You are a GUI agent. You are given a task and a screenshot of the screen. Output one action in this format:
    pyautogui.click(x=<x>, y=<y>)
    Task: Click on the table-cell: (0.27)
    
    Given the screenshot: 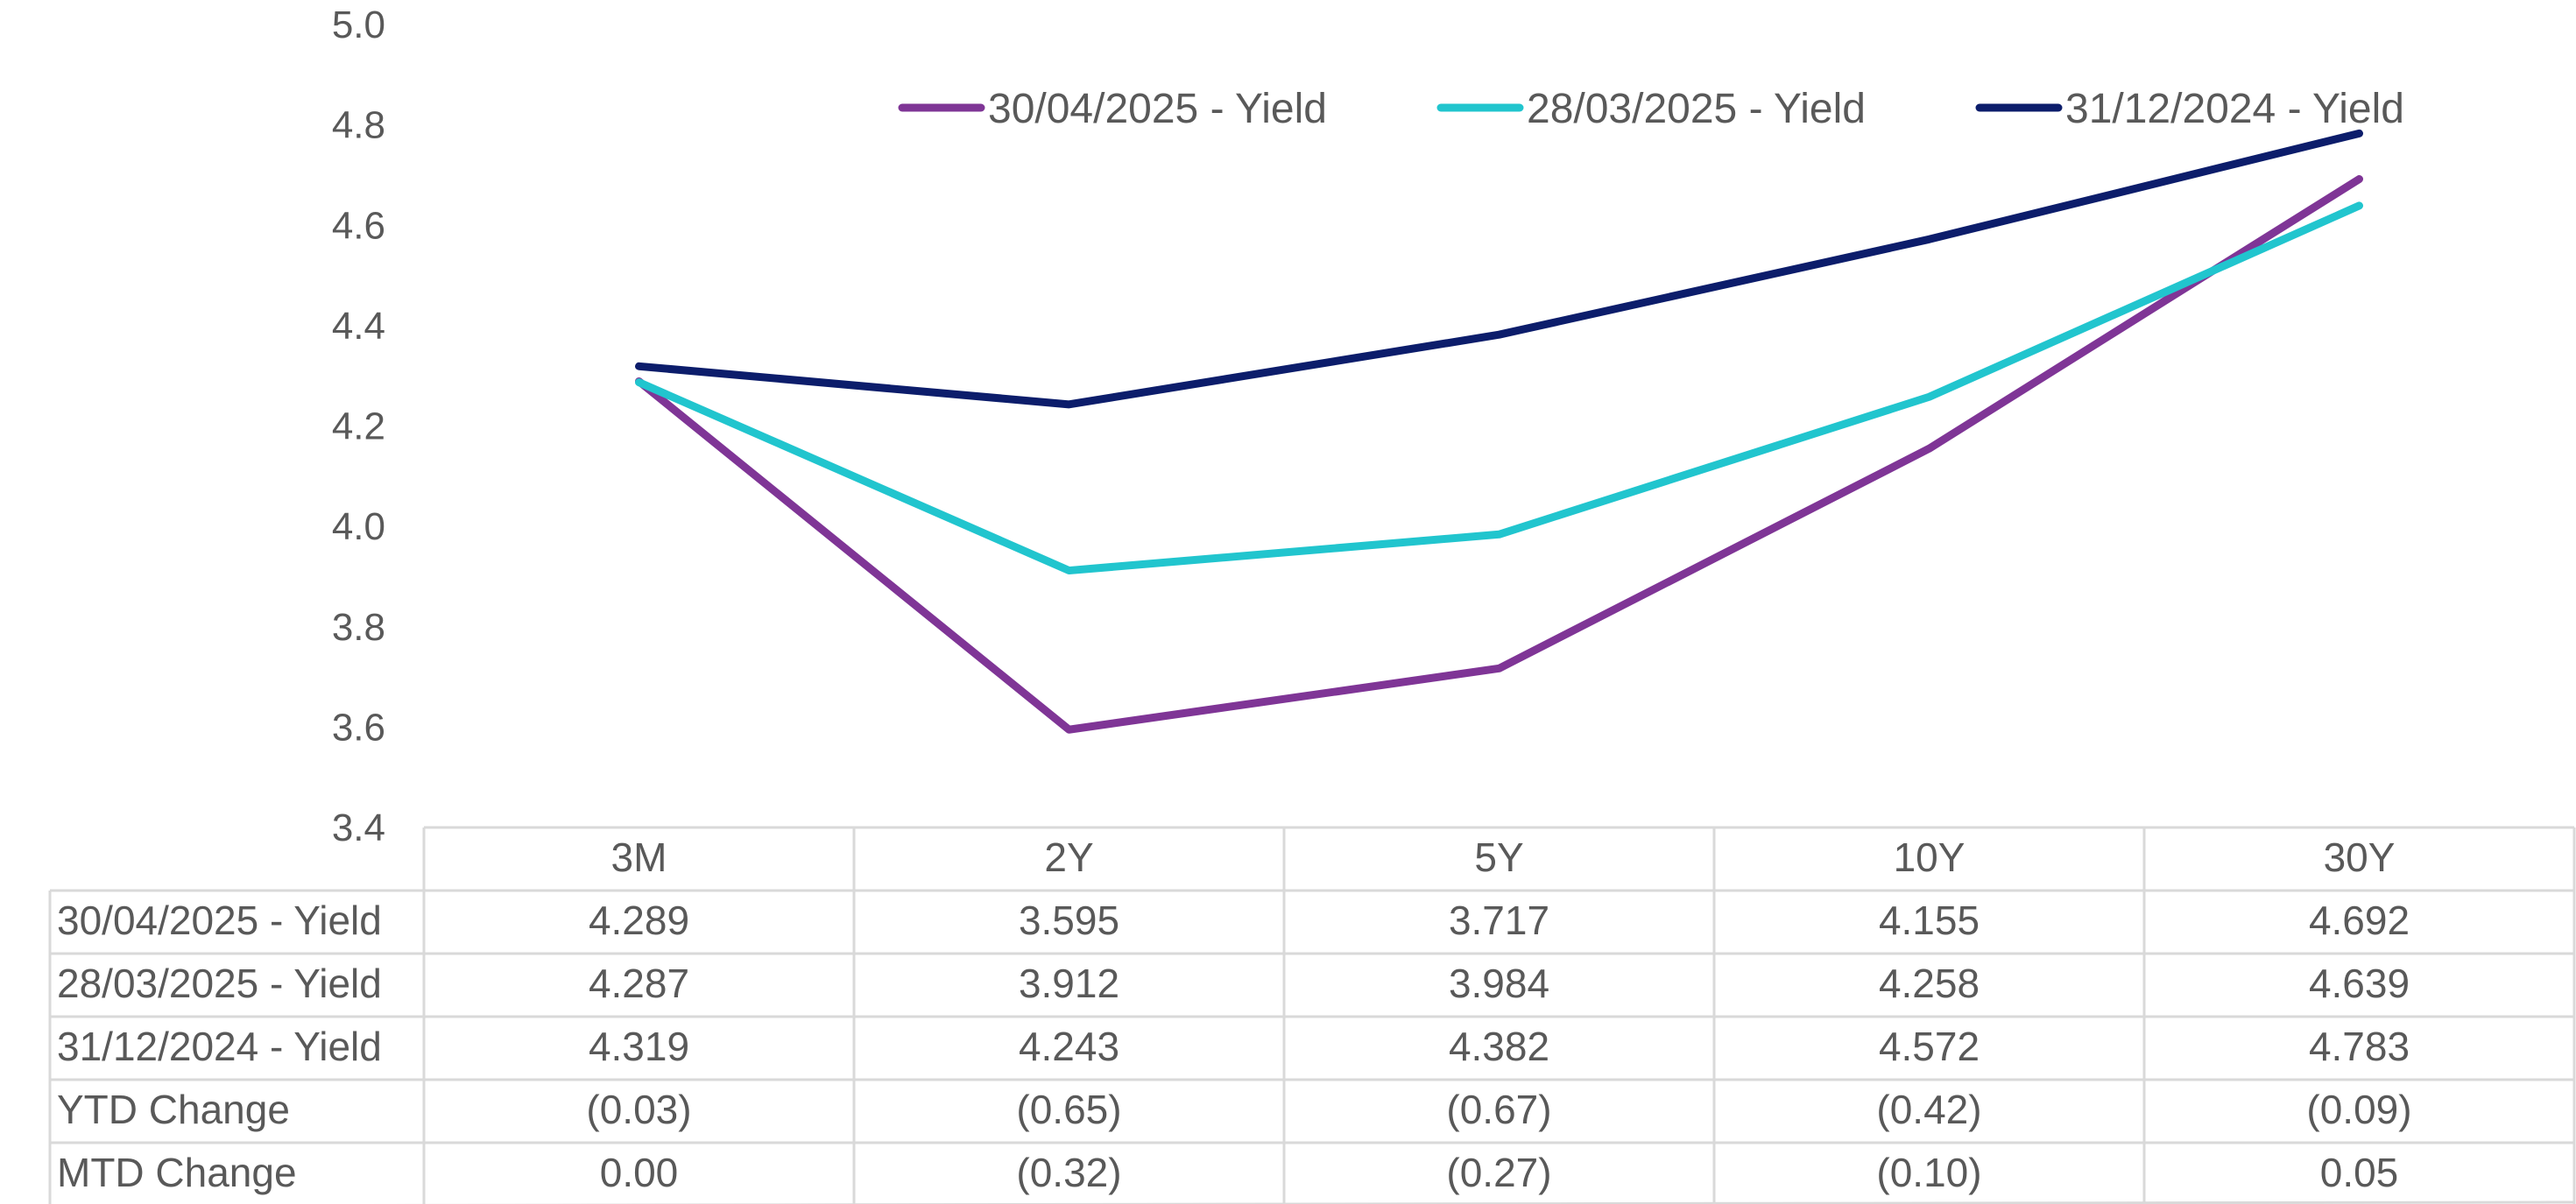 What is the action you would take?
    pyautogui.click(x=1498, y=1172)
    